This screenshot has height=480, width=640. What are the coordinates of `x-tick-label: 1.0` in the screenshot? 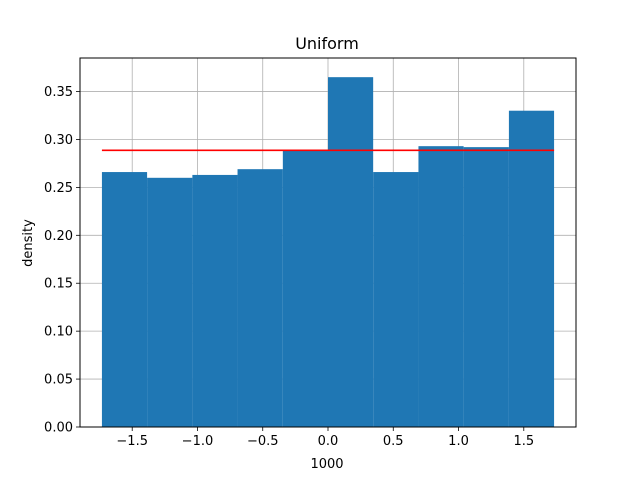 It's located at (458, 441).